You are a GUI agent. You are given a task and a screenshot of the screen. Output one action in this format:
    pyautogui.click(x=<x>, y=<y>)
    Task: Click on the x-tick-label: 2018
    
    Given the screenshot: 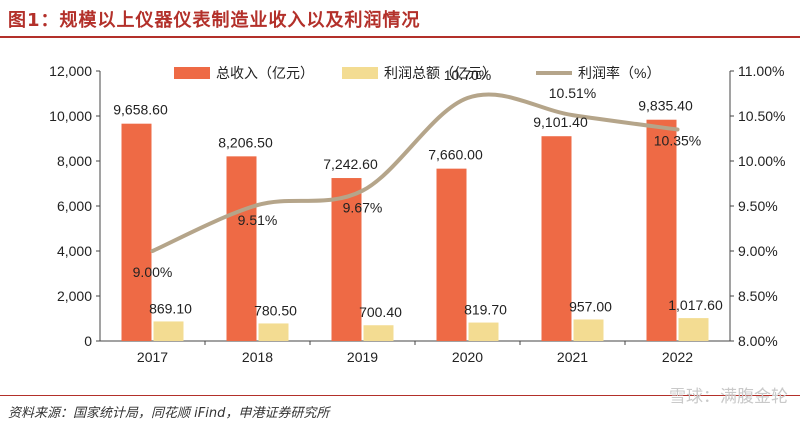 What is the action you would take?
    pyautogui.click(x=257, y=357)
    